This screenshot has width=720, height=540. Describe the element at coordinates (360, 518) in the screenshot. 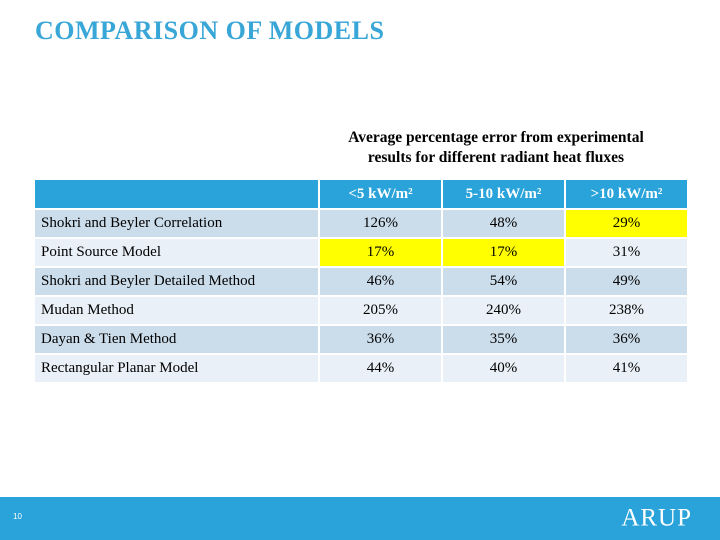

I see `footer-bar: 10 ARUP` at that location.